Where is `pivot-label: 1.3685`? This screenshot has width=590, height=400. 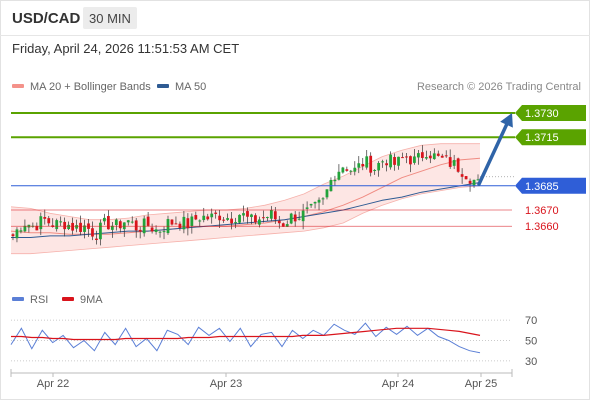
pivot-label: 1.3685 is located at coordinates (542, 187).